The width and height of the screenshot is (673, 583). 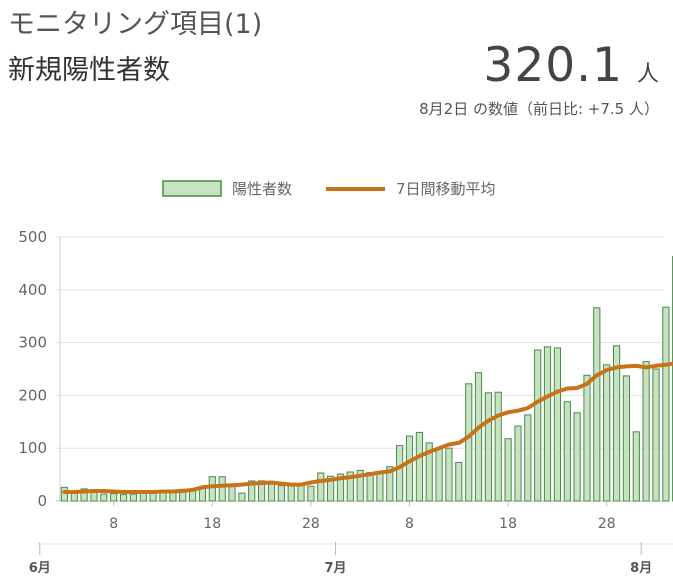 I want to click on metric-value-group: 320.1 人, so click(x=571, y=65).